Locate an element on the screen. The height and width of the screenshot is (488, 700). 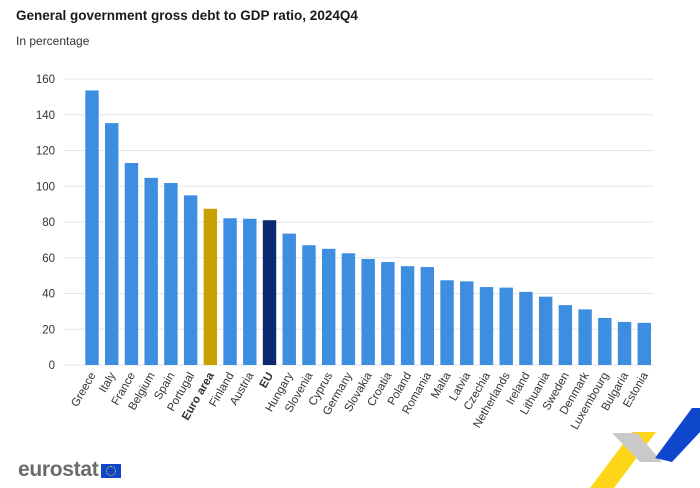
bar-portugal is located at coordinates (190, 280).